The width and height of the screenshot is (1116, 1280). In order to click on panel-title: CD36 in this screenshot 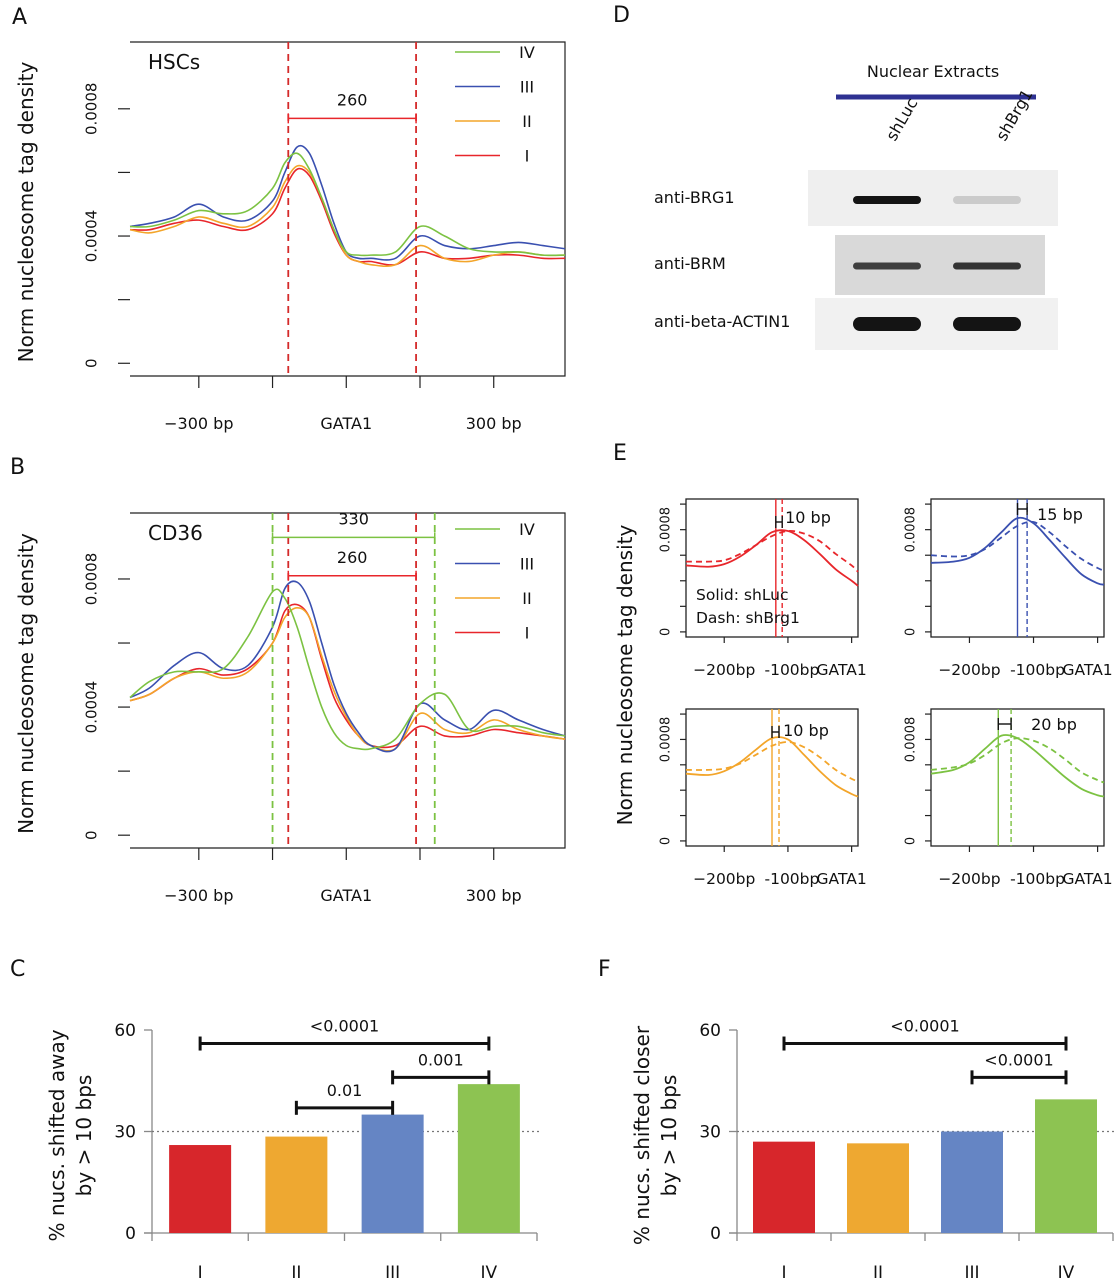, I will do `click(175, 533)`.